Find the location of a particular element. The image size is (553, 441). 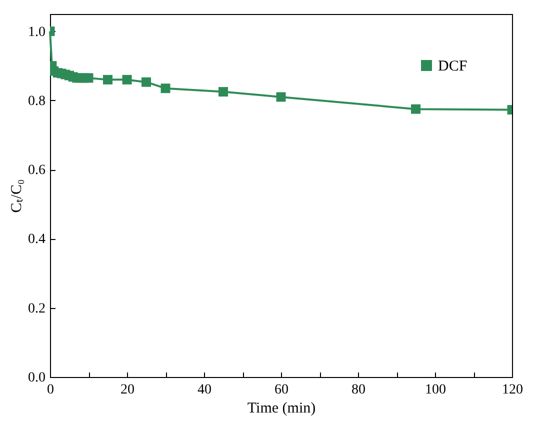

y-tick-label: 0.6 is located at coordinates (37, 170).